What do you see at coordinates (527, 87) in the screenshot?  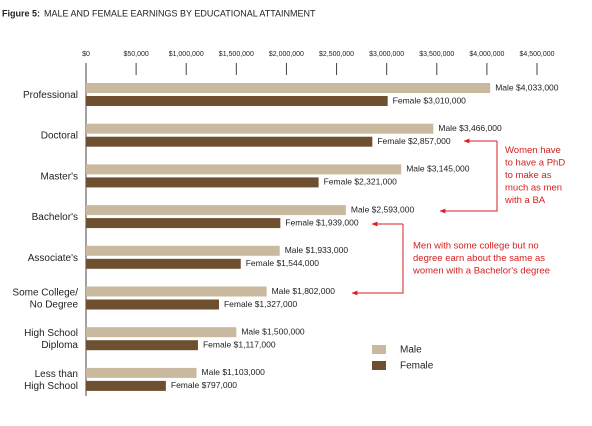 I see `data-label: Male $4,033,000` at bounding box center [527, 87].